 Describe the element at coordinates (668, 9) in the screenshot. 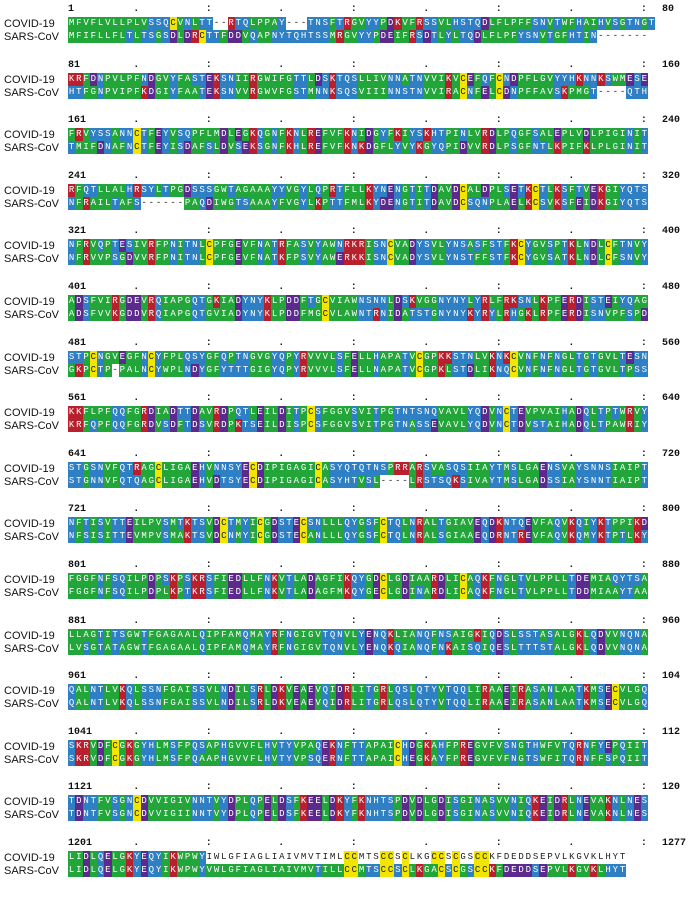

I see `block-end-position: 80` at that location.